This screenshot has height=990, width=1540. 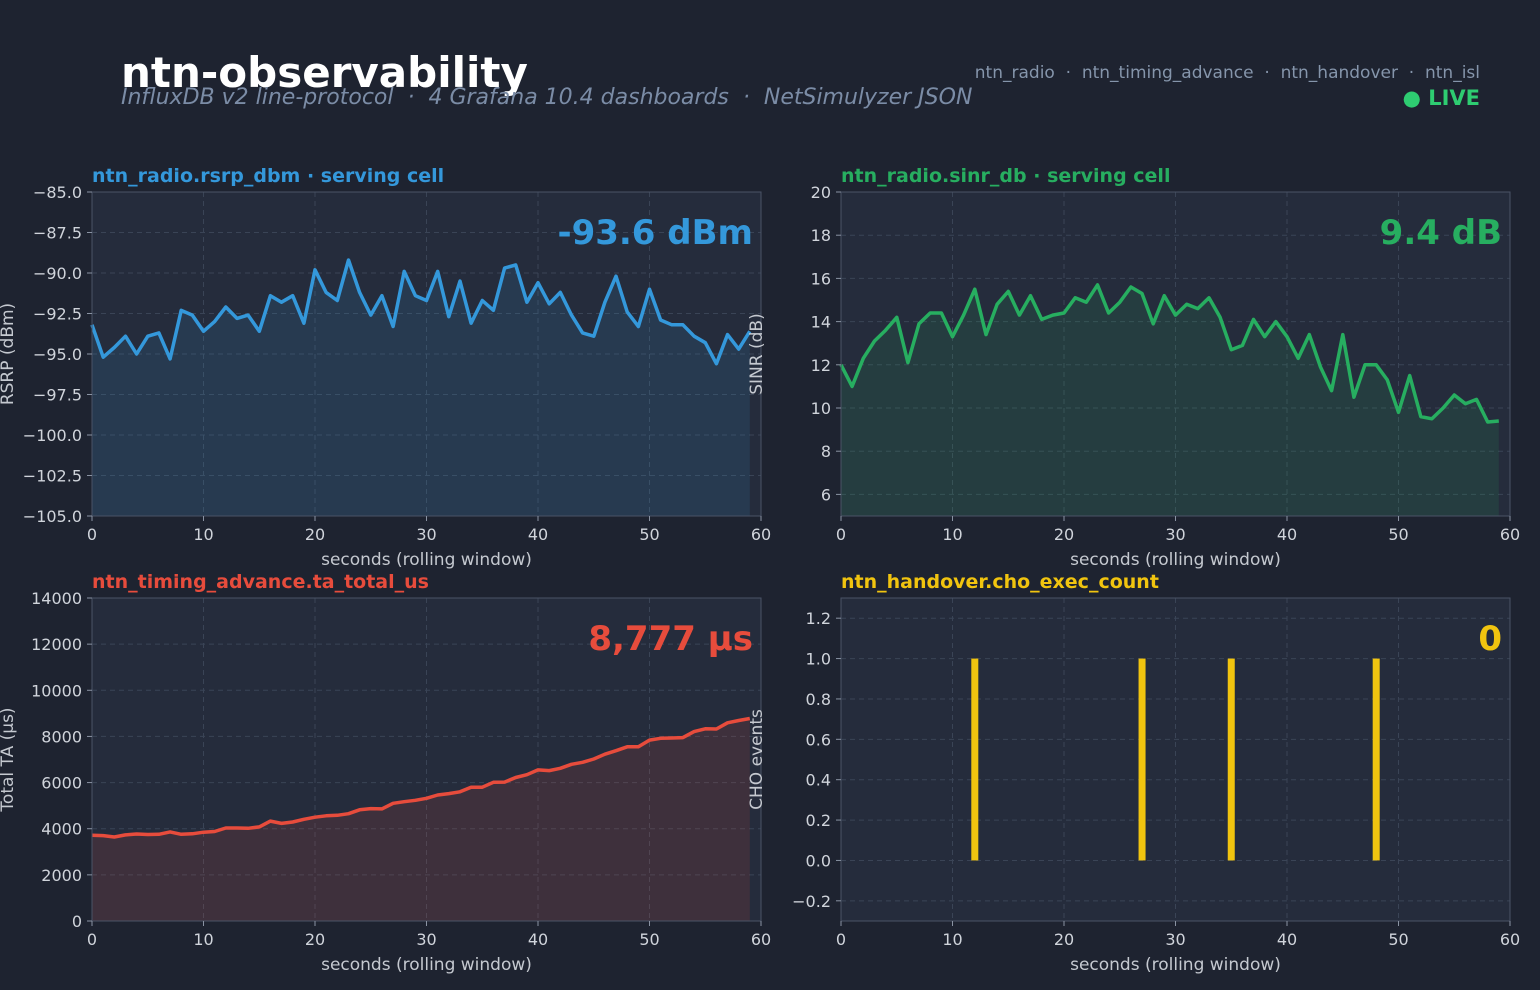 What do you see at coordinates (818, 739) in the screenshot?
I see `cho-y-tick-label: 0.6` at bounding box center [818, 739].